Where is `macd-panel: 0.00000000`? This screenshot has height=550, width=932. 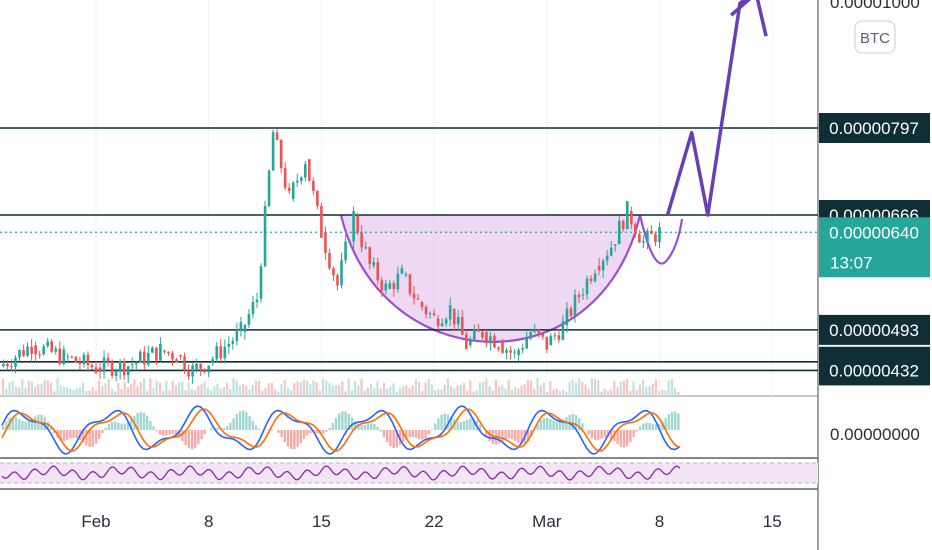 macd-panel: 0.00000000 is located at coordinates (460, 430).